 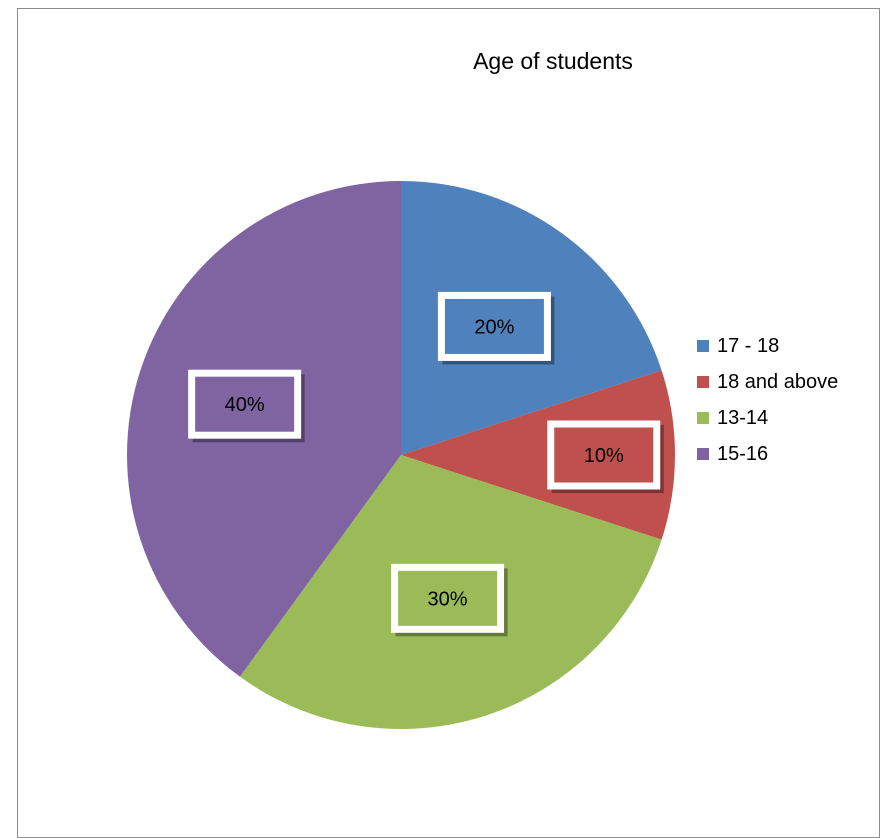 I want to click on legend-item-18-and-above: 18 and above, so click(x=767, y=382).